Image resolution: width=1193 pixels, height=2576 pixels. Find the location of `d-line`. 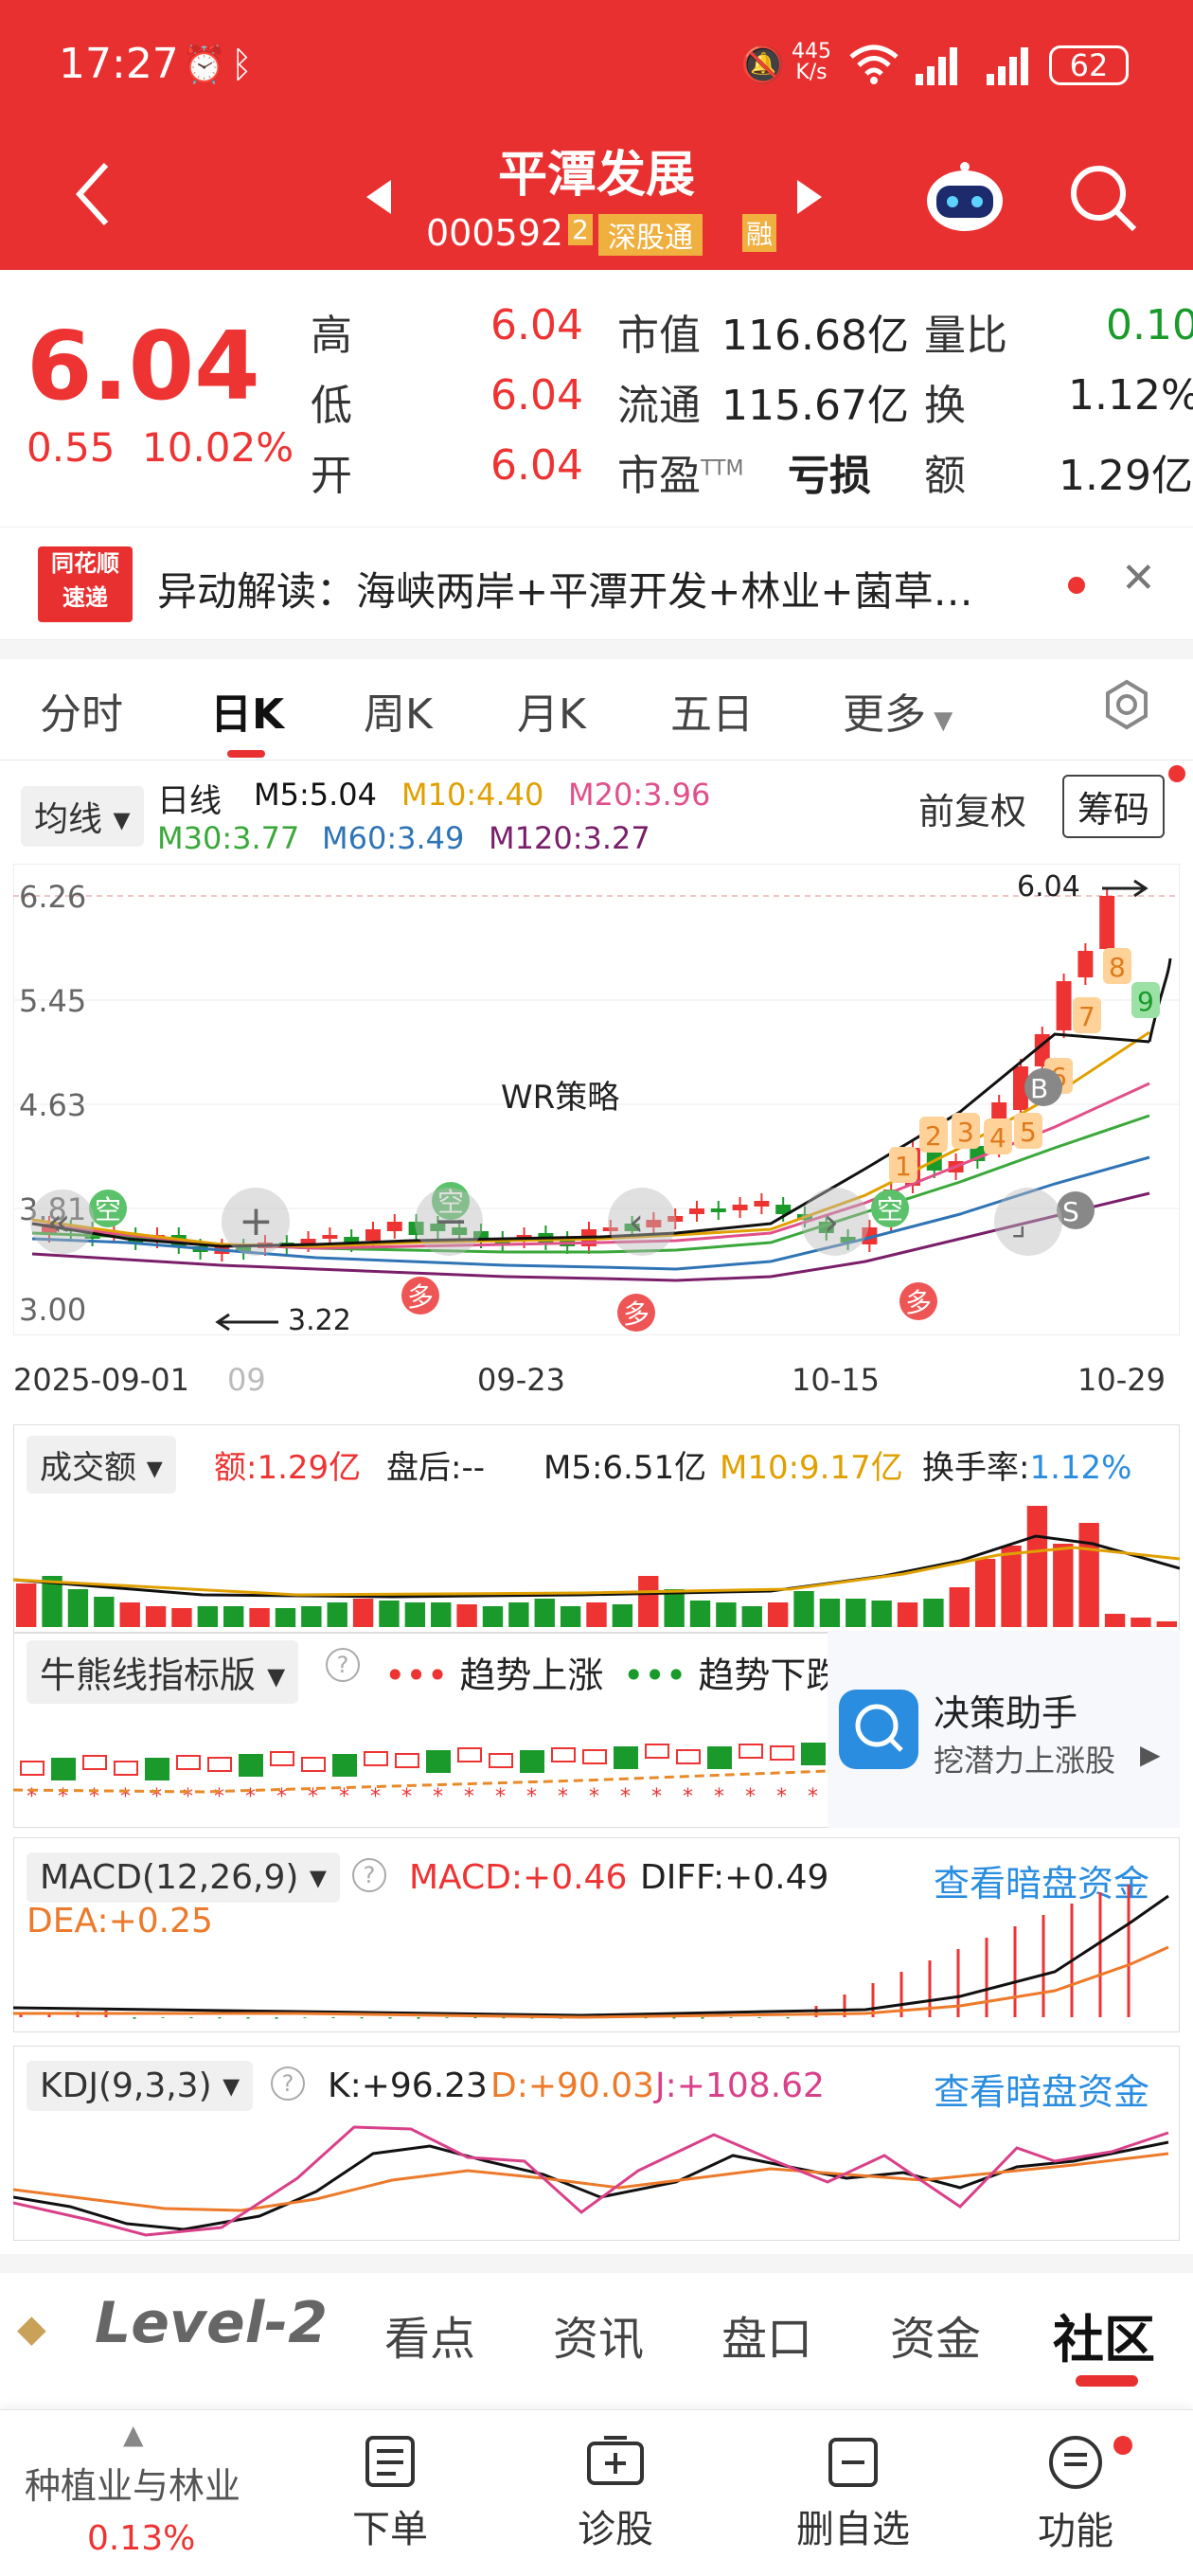

d-line is located at coordinates (591, 2182).